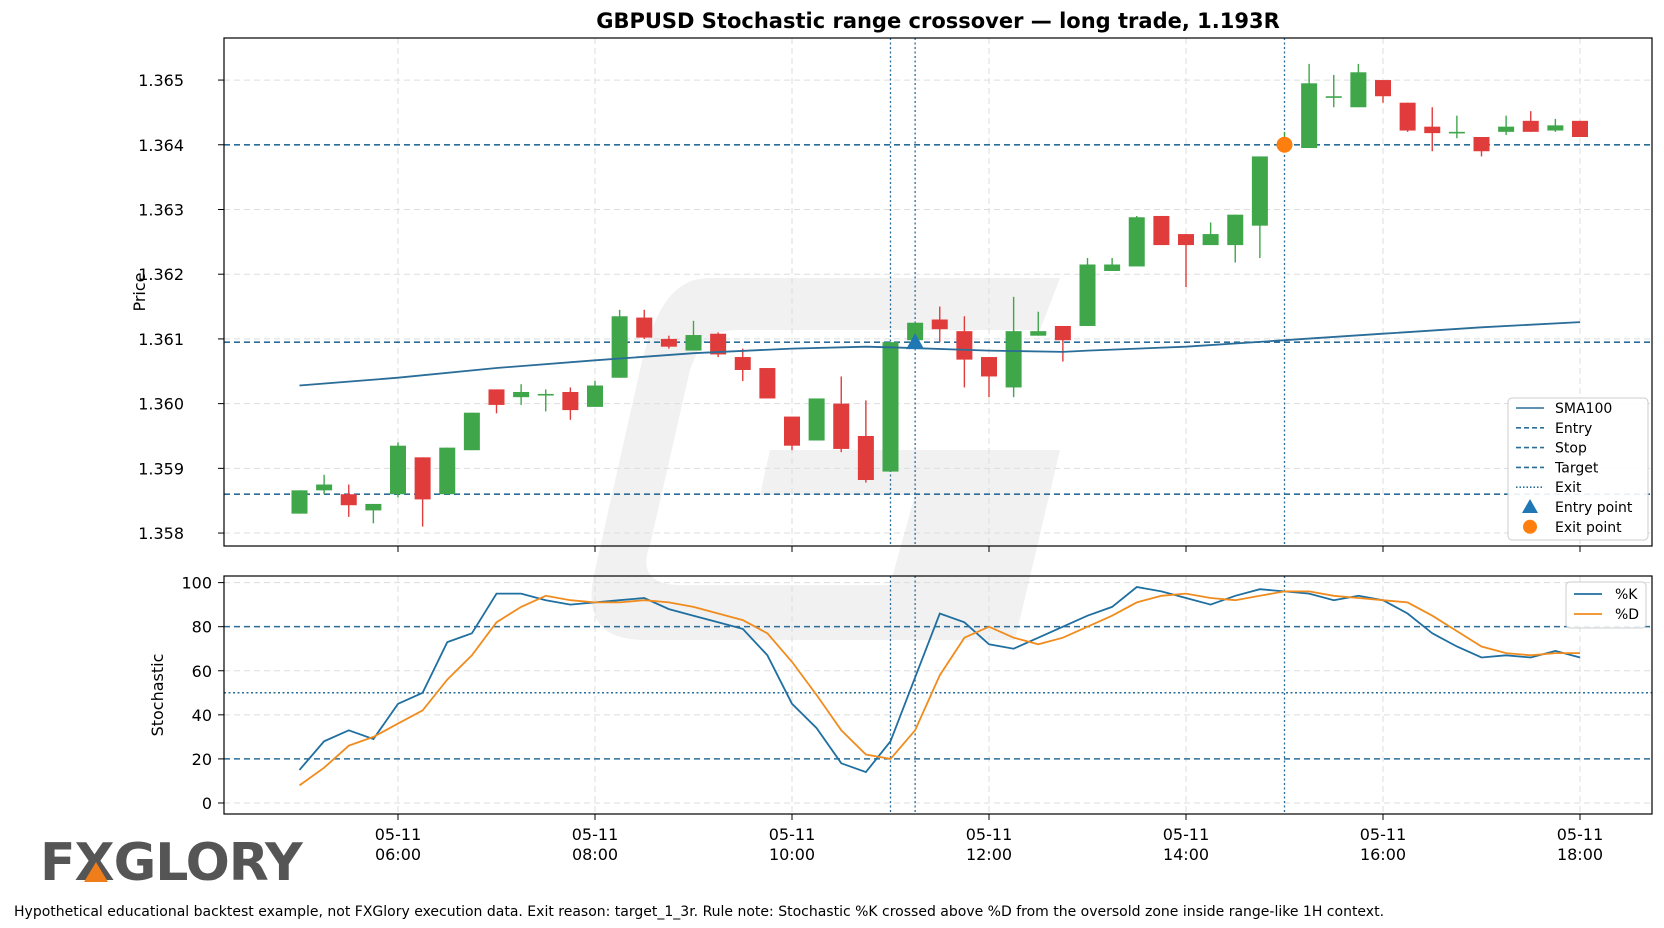  I want to click on stochastic-y-tick-label: 100, so click(196, 583).